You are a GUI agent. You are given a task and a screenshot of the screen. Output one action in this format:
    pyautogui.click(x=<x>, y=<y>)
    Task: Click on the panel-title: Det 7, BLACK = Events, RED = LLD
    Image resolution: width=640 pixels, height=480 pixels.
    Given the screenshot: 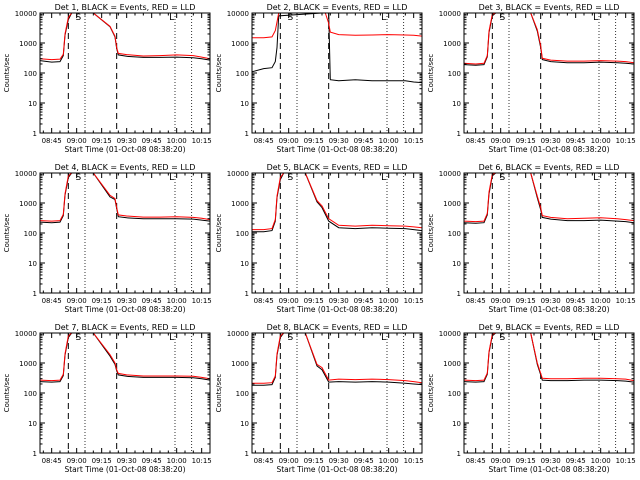 What is the action you would take?
    pyautogui.click(x=125, y=327)
    